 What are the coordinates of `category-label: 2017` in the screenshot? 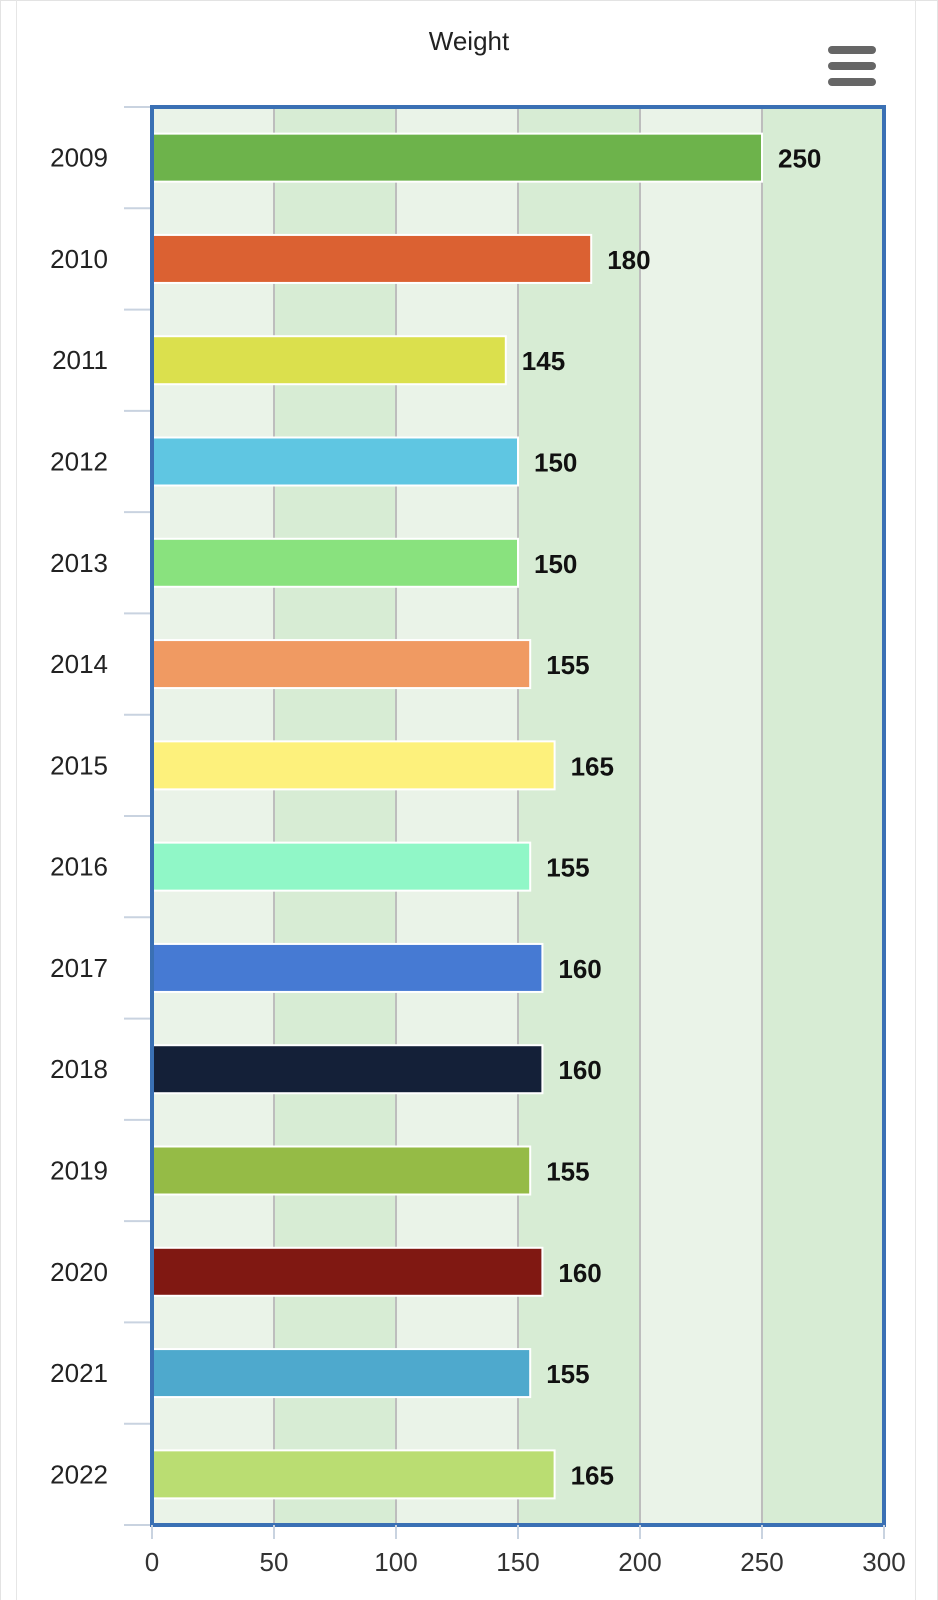 It's located at (79, 968).